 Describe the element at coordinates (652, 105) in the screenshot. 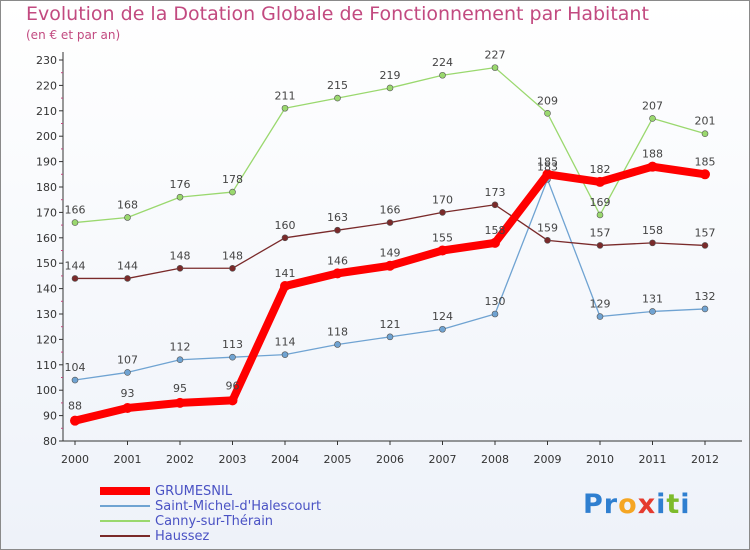

I see `data-label: 207` at that location.